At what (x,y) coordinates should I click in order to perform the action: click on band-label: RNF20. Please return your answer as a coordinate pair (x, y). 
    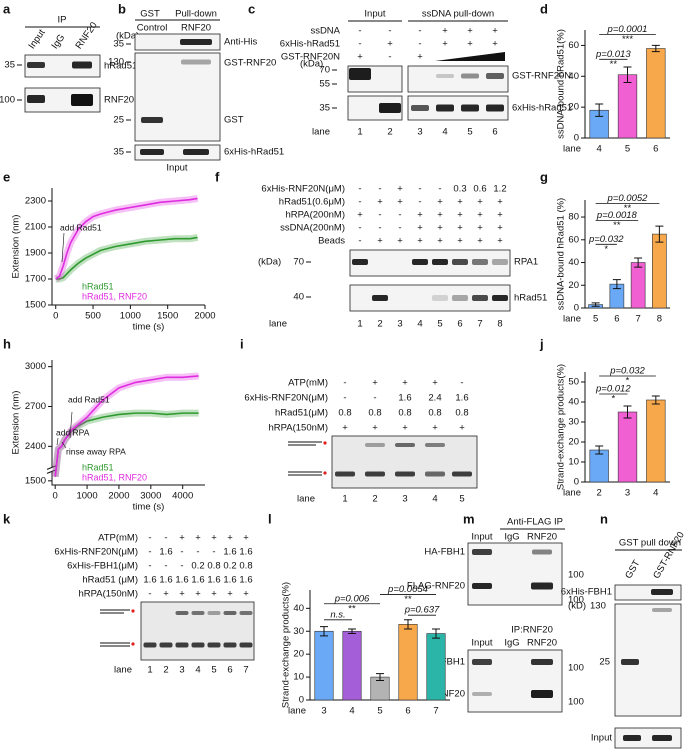
    Looking at the image, I should click on (450, 694).